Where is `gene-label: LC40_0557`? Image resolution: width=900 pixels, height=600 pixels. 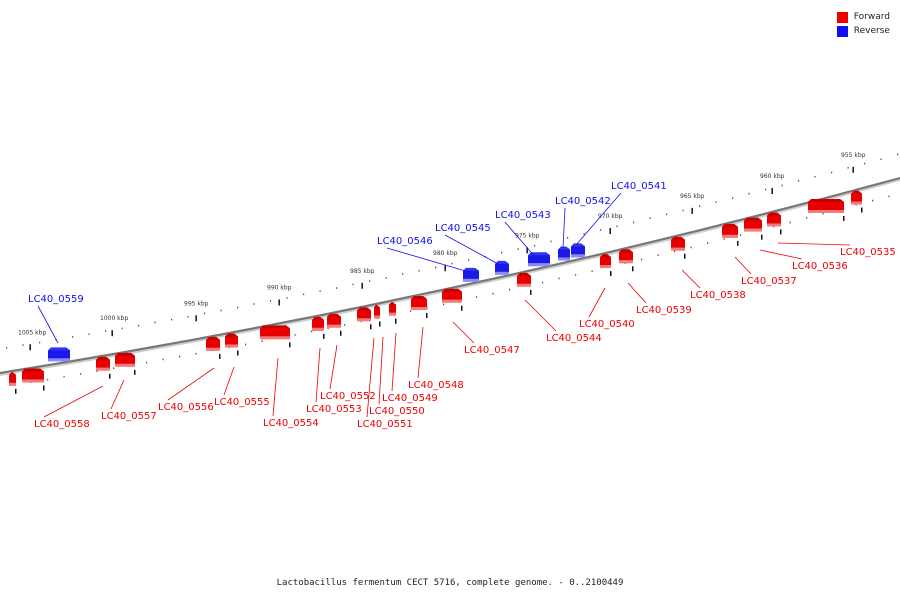 gene-label: LC40_0557 is located at coordinates (129, 416).